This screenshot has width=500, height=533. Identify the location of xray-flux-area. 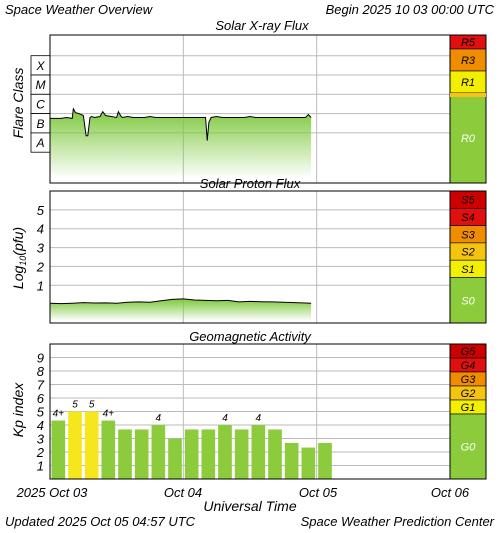
(181, 143).